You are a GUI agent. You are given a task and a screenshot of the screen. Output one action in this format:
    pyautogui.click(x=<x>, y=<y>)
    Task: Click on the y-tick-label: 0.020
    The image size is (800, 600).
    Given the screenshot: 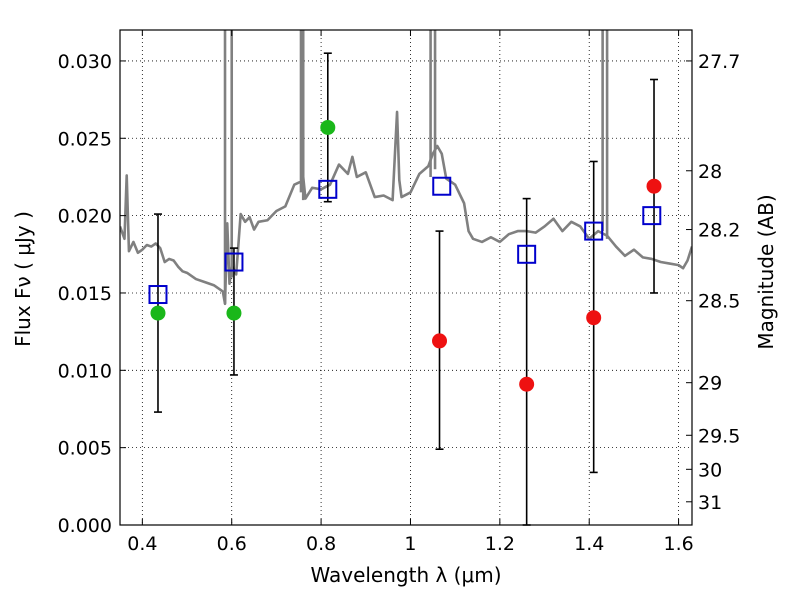 What is the action you would take?
    pyautogui.click(x=85, y=217)
    